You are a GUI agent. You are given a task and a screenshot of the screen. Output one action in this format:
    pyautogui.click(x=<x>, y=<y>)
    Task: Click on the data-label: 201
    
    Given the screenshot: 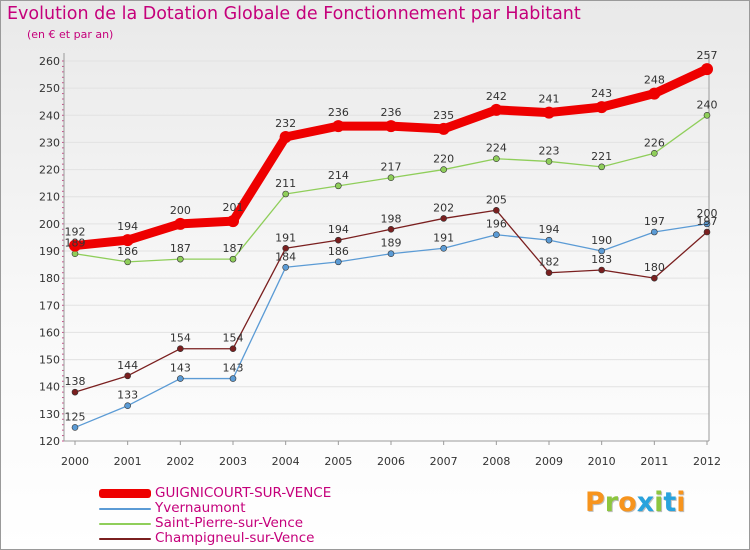 What is the action you would take?
    pyautogui.click(x=233, y=207)
    